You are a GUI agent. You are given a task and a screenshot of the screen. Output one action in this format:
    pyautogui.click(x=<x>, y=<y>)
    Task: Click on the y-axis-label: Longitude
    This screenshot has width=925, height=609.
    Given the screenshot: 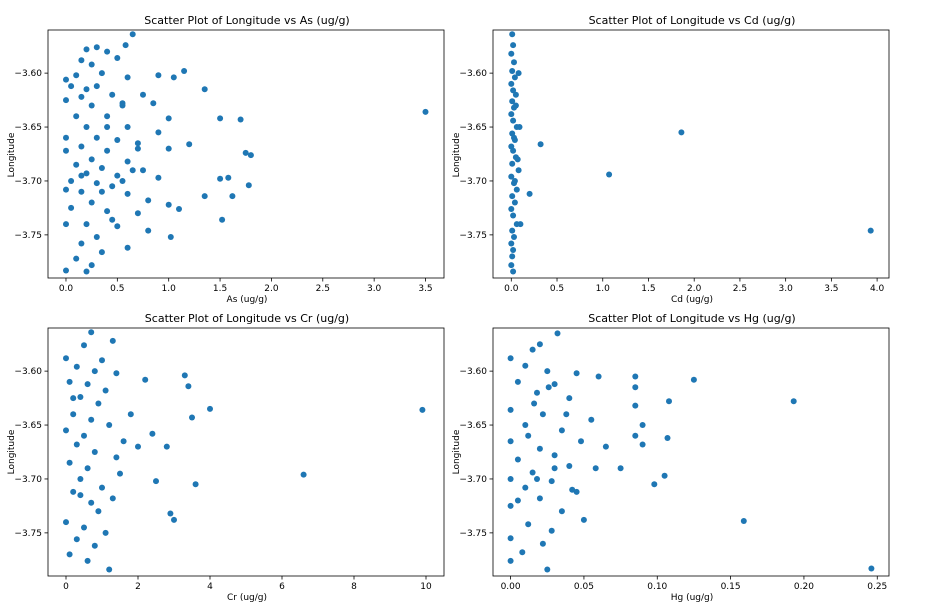 What is the action you would take?
    pyautogui.click(x=457, y=451)
    